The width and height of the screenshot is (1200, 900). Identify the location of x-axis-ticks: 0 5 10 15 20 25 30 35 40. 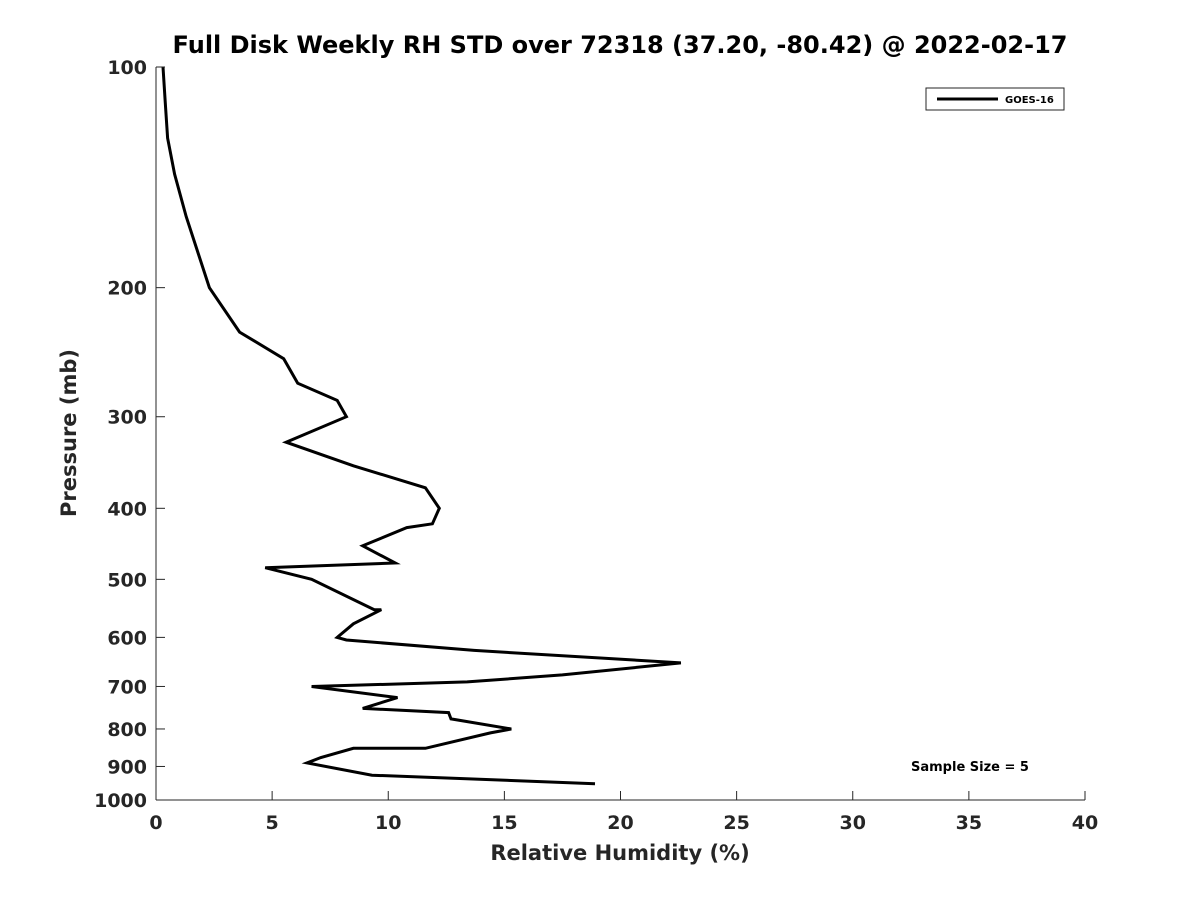
(623, 812).